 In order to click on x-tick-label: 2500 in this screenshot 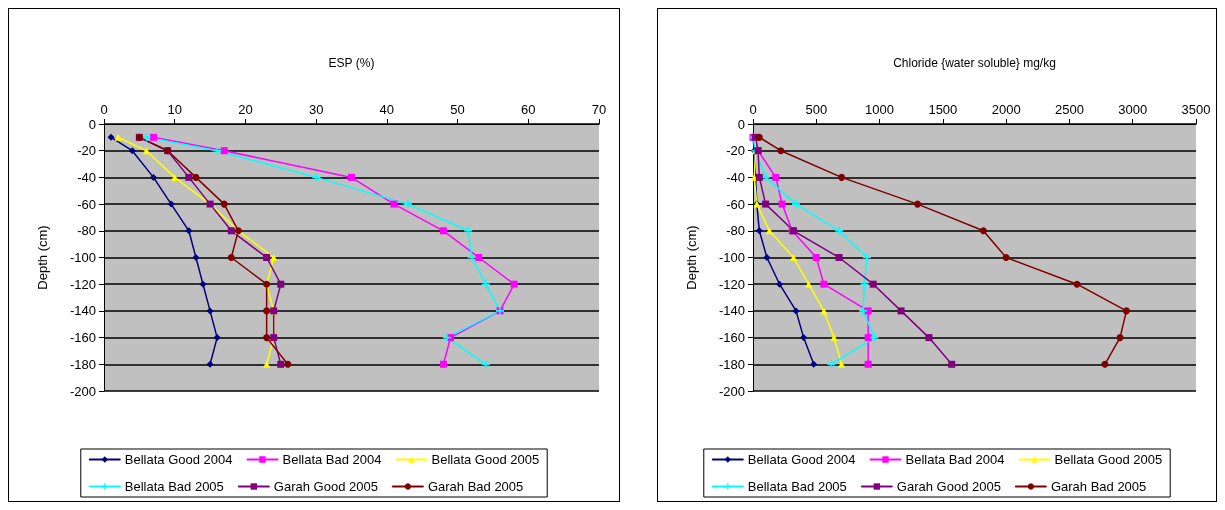, I will do `click(1069, 109)`.